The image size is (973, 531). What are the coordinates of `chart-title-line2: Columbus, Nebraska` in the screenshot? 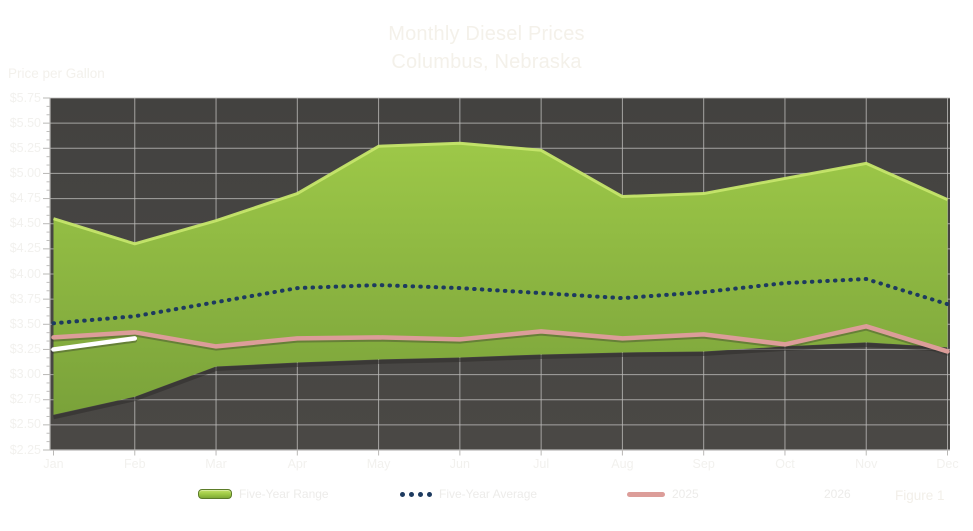 It's located at (486, 62).